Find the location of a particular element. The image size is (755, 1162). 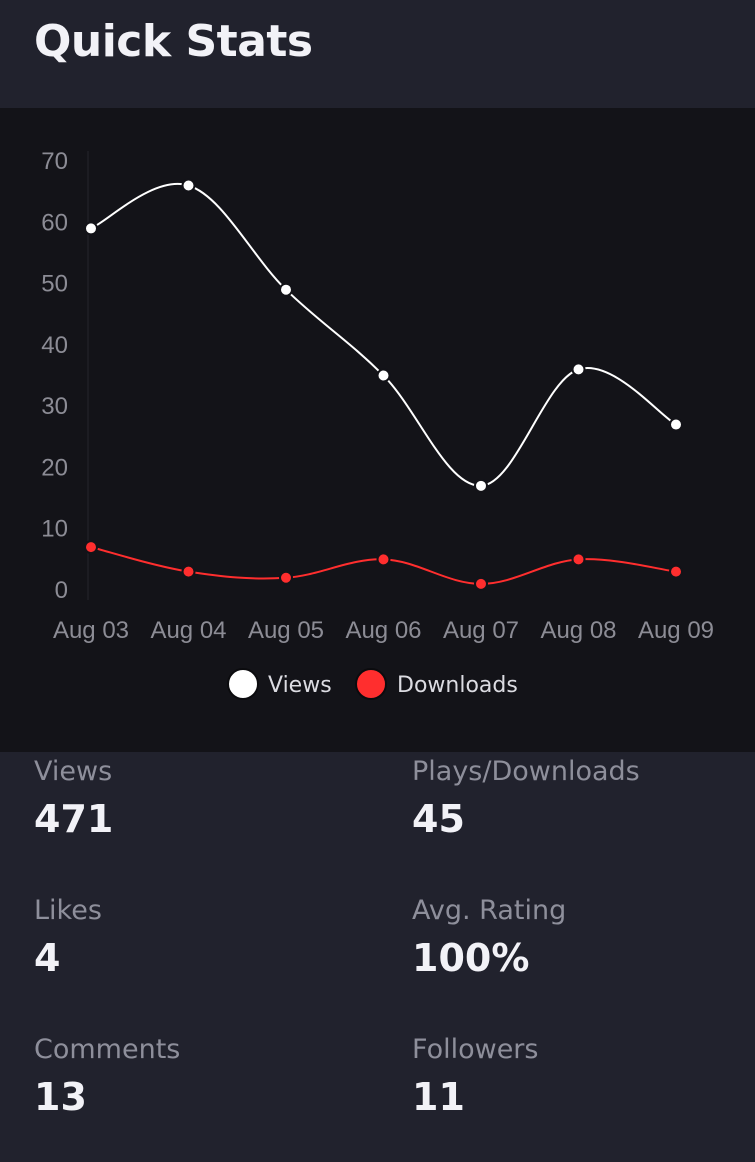

x-tick-label: Aug 06 is located at coordinates (383, 630).